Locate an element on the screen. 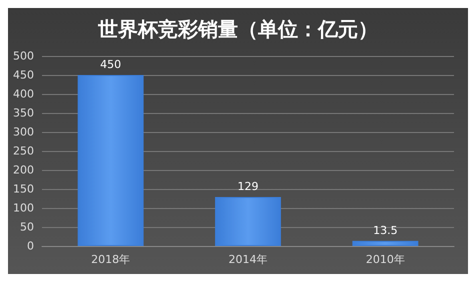  y-tick-label: 450 is located at coordinates (23, 75).